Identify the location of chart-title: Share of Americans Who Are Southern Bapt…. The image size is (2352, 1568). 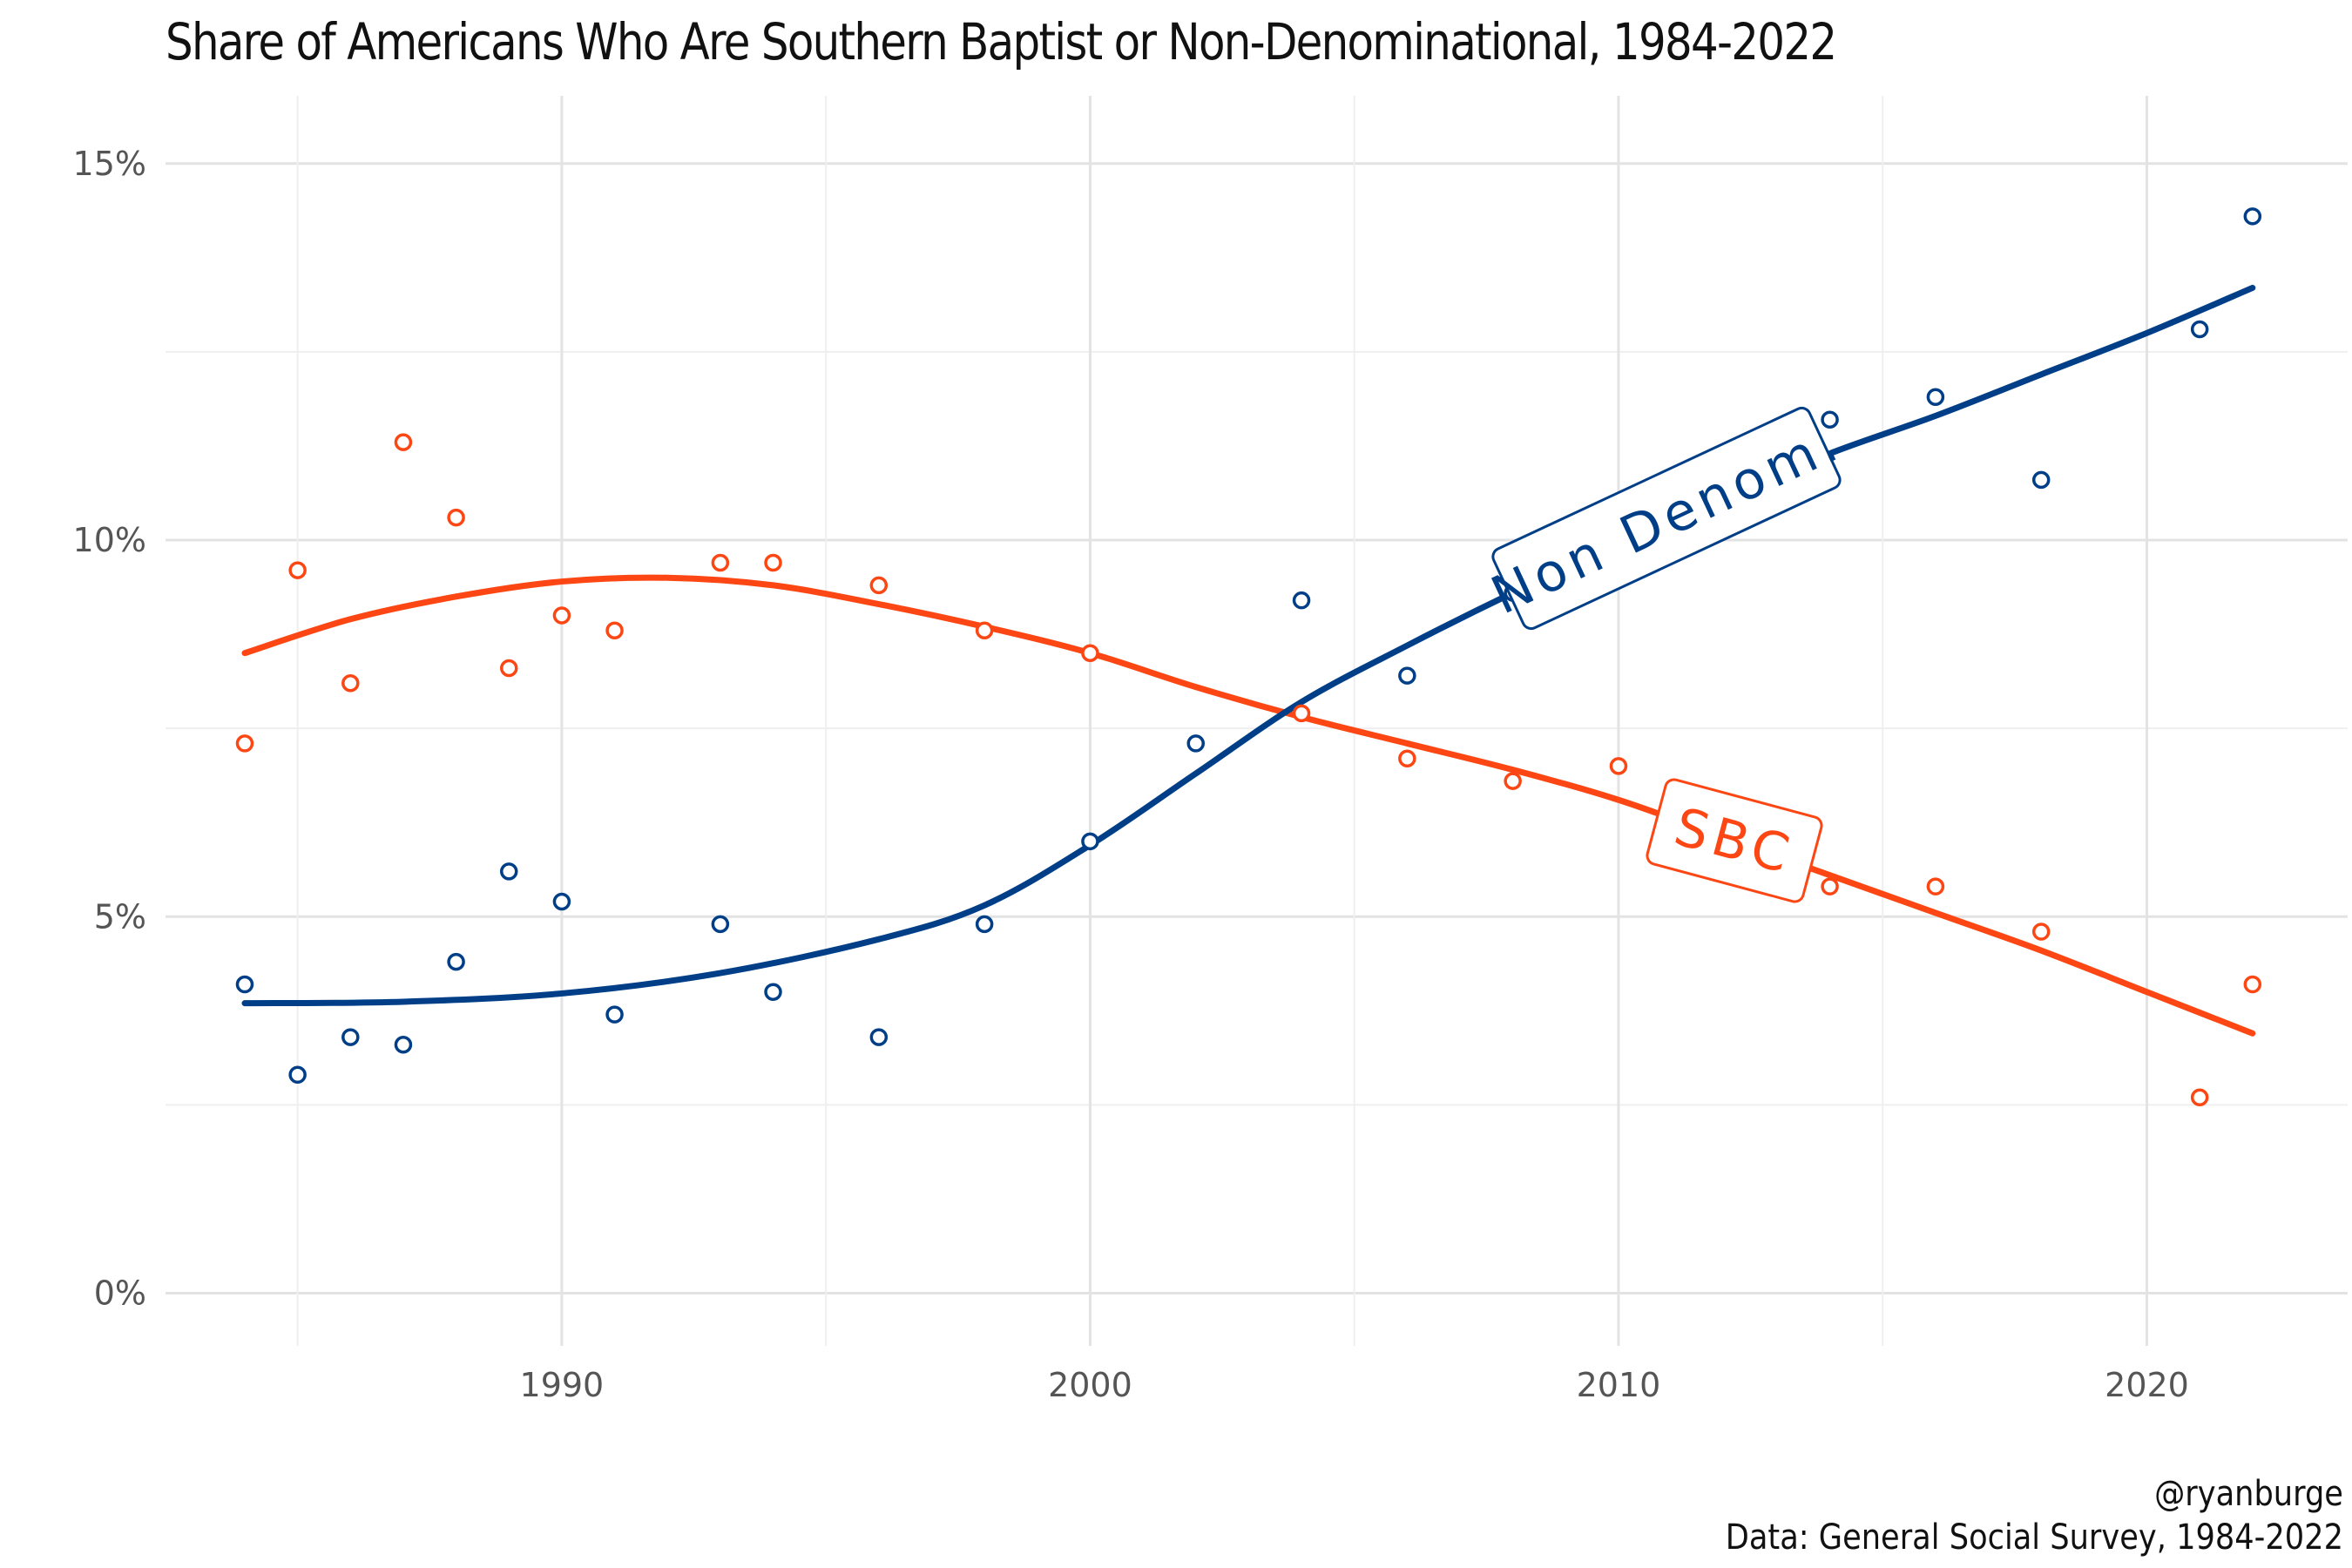
(1002, 41).